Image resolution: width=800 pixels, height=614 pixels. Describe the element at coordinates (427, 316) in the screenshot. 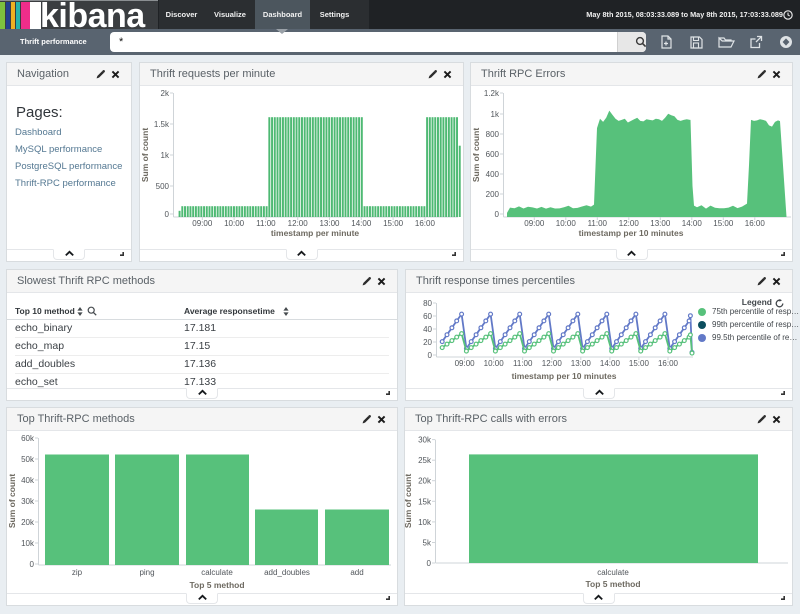

I see `svg-text: 60` at that location.